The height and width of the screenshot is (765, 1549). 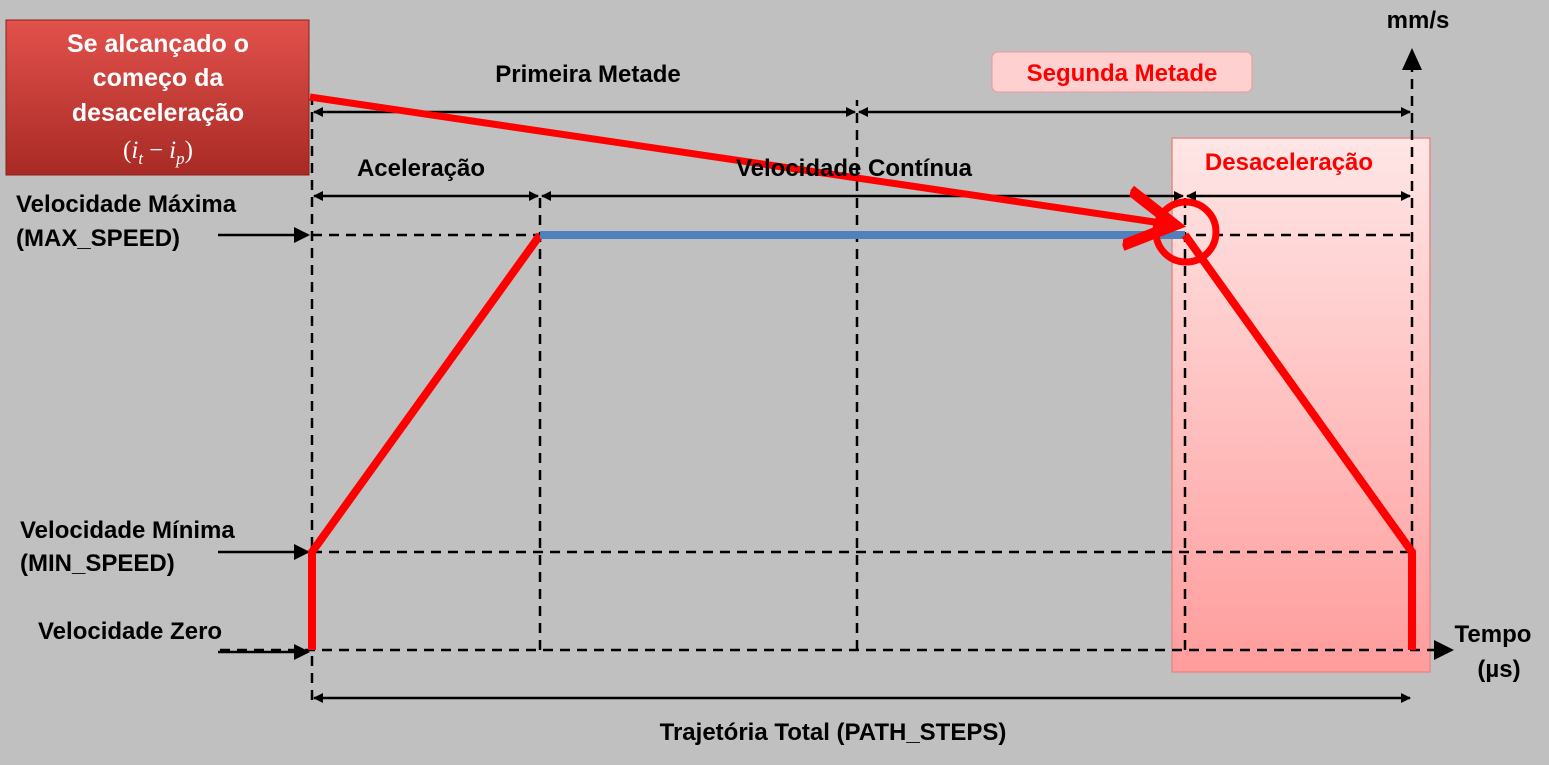 I want to click on formula-token: t, so click(x=141, y=158).